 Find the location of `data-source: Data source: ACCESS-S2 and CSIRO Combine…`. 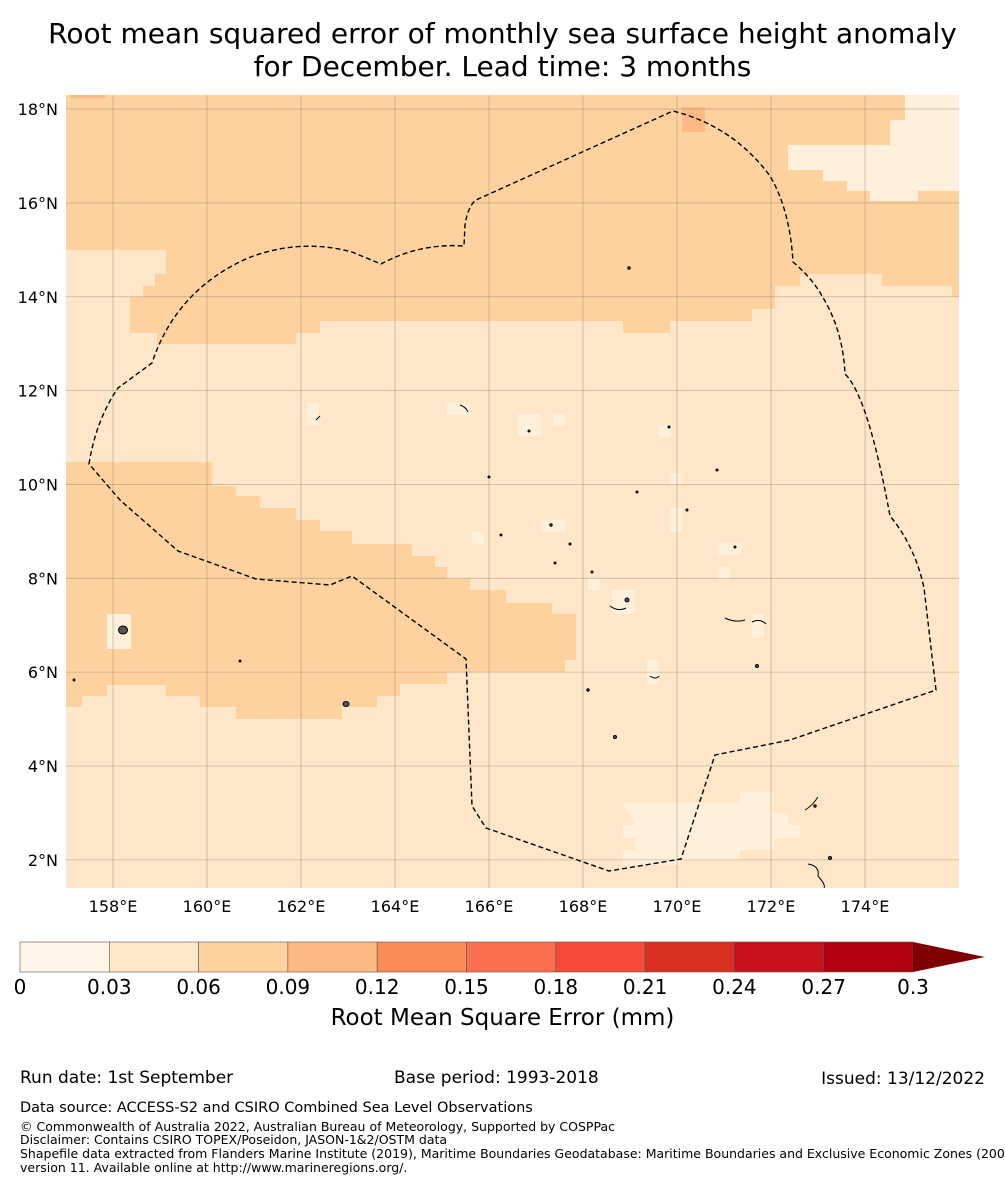

data-source: Data source: ACCESS-S2 and CSIRO Combine… is located at coordinates (276, 1108).